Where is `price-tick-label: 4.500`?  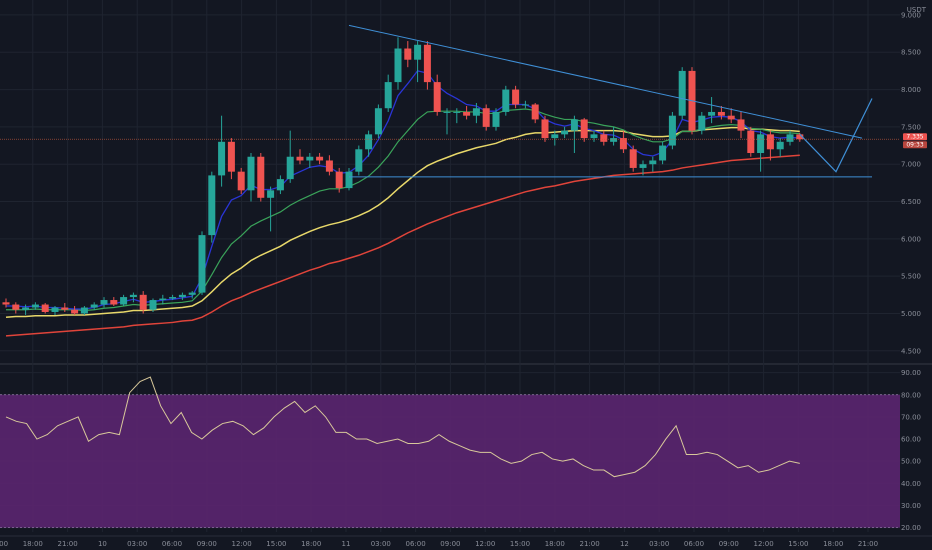
price-tick-label: 4.500 is located at coordinates (911, 351).